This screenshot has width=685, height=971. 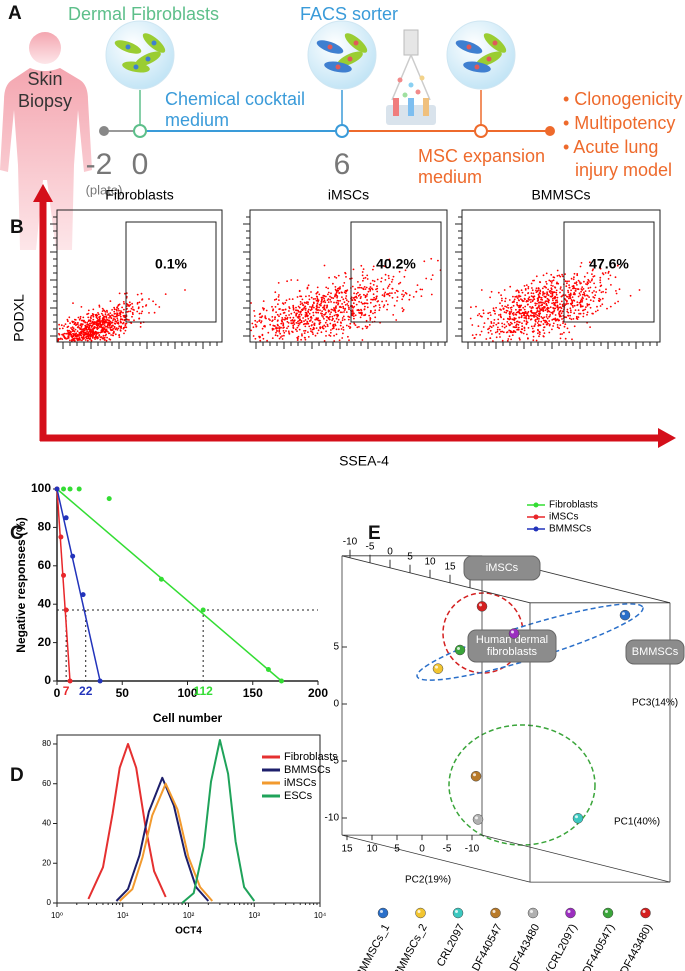 What do you see at coordinates (481, 131) in the screenshot?
I see `node` at bounding box center [481, 131].